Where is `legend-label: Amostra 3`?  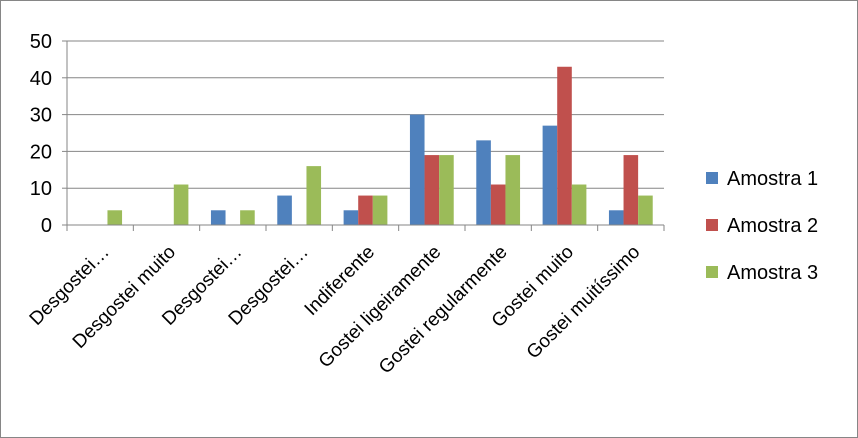 legend-label: Amostra 3 is located at coordinates (772, 273).